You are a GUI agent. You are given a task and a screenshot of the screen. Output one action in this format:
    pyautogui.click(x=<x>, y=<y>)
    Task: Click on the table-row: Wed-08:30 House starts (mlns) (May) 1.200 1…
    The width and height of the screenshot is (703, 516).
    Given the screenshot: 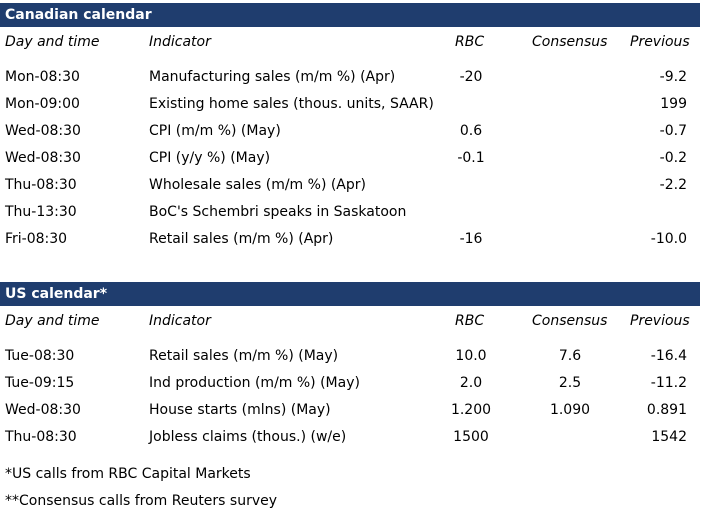 What is the action you would take?
    pyautogui.click(x=351, y=410)
    